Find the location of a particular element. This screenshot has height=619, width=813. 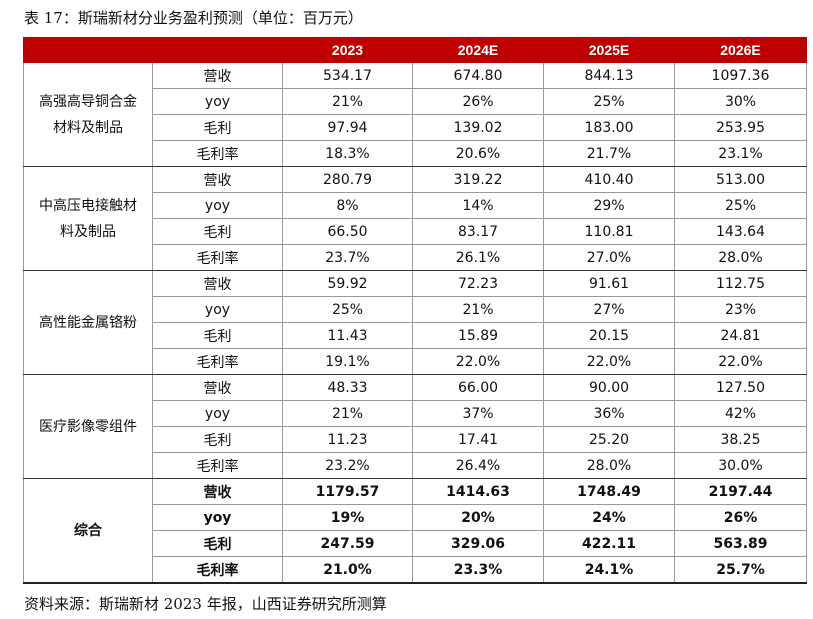

table-row: yoy 8% 14% 29% 25% is located at coordinates (415, 205).